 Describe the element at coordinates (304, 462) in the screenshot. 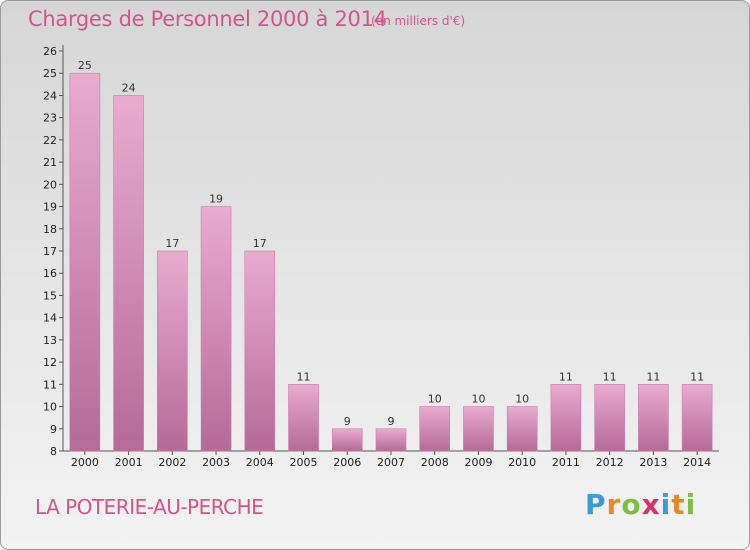

I see `x-tick-label: 2005` at that location.